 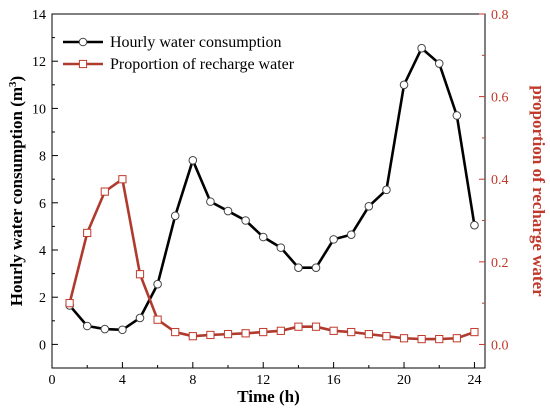 I want to click on legend-marker-square, so click(x=83, y=64).